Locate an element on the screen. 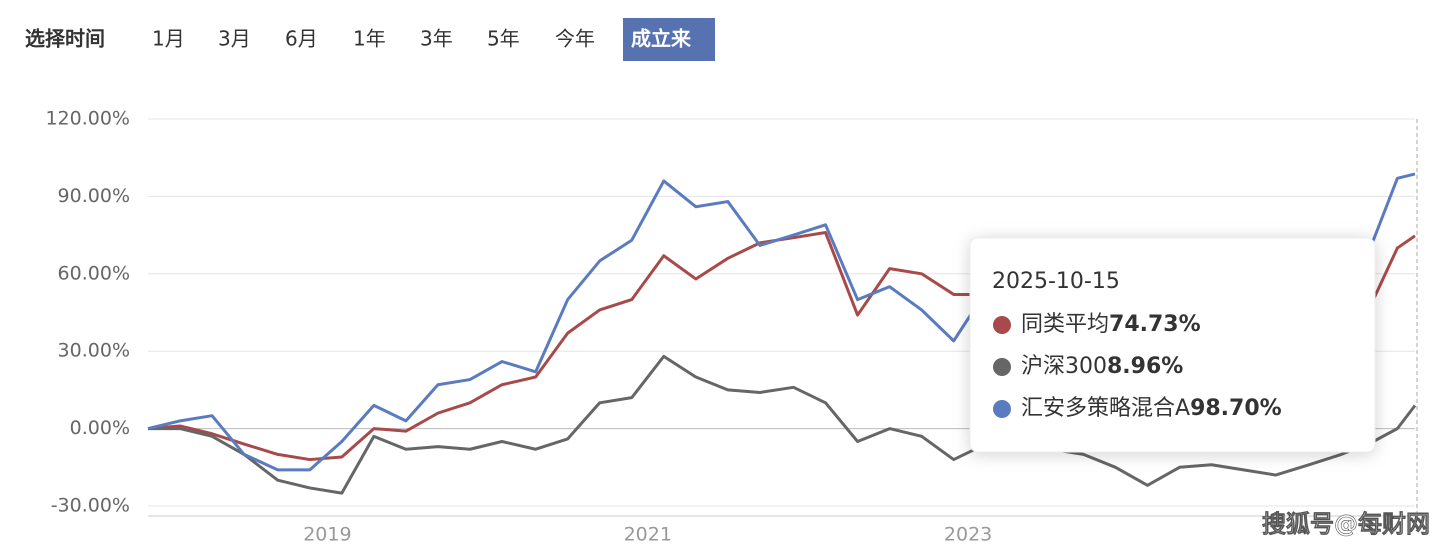  tooltip-item: 同类平均74.73% is located at coordinates (1111, 324).